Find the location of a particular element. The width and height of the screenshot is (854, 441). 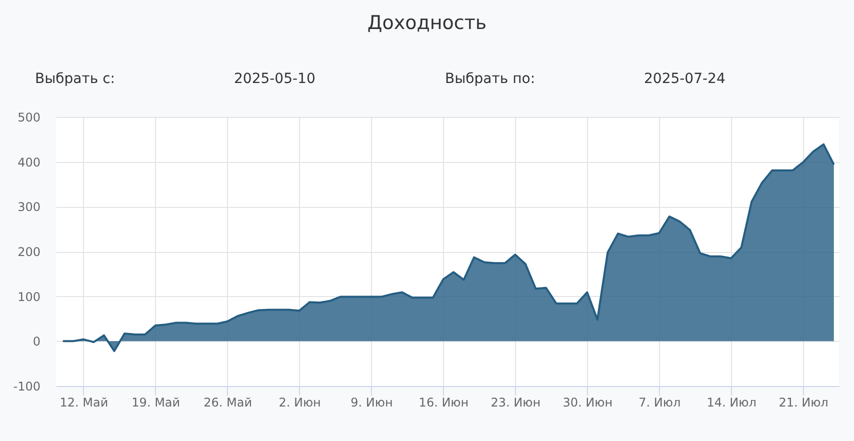

x-tick-label: 7. Июл is located at coordinates (659, 403).